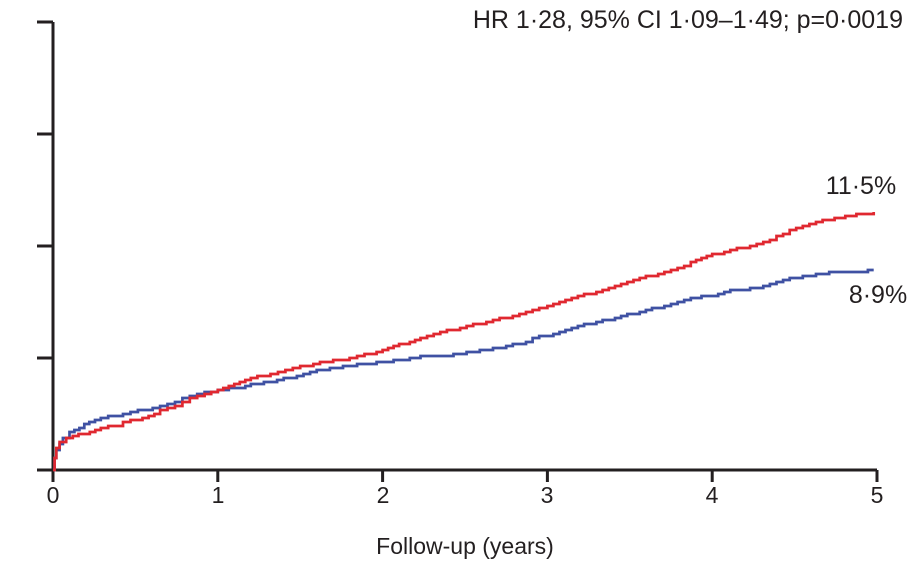 Image resolution: width=911 pixels, height=569 pixels. What do you see at coordinates (218, 495) in the screenshot?
I see `x-tick-label-1: 1` at bounding box center [218, 495].